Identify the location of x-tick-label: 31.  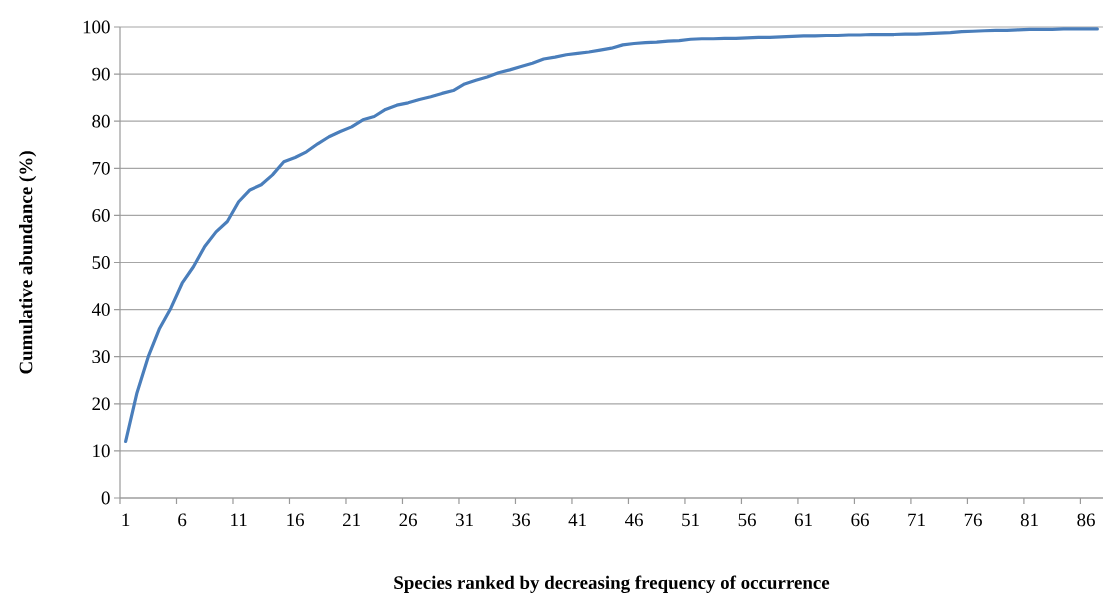
(464, 520).